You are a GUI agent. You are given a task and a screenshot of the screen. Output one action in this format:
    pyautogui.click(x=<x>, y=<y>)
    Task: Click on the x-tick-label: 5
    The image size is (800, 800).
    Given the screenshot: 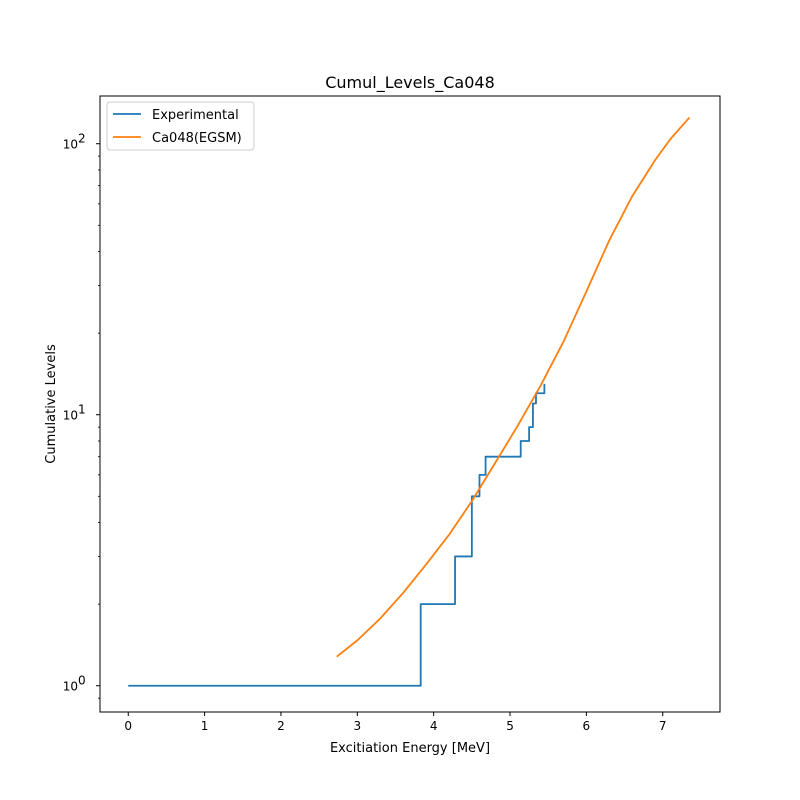 What is the action you would take?
    pyautogui.click(x=510, y=726)
    